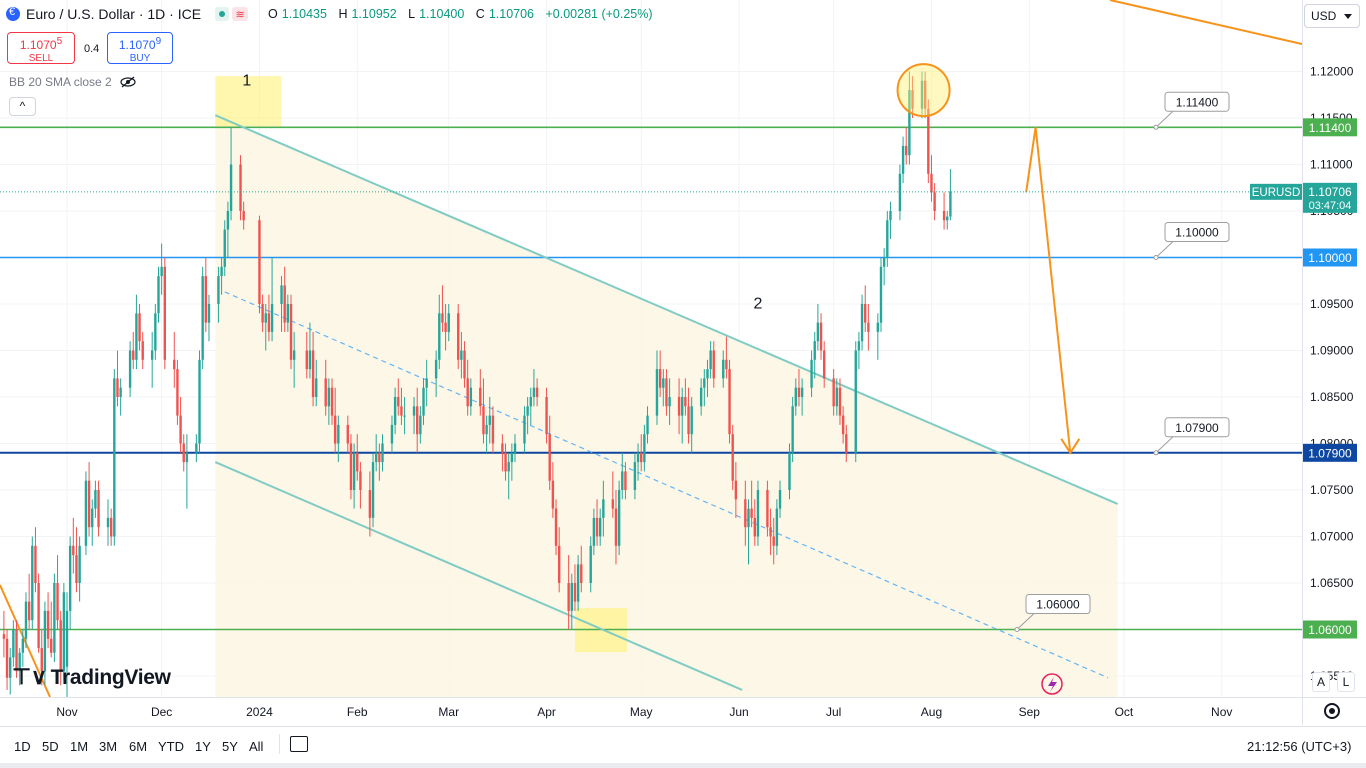 This screenshot has height=768, width=1366. I want to click on sell-button: 1.10705 SELL, so click(41, 48).